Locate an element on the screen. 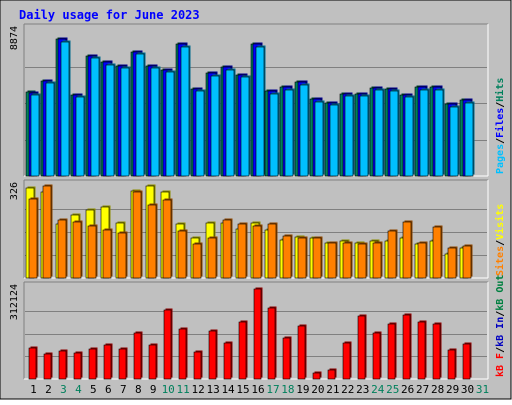 The height and width of the screenshot is (405, 512). day-label-9: 9 is located at coordinates (153, 389).